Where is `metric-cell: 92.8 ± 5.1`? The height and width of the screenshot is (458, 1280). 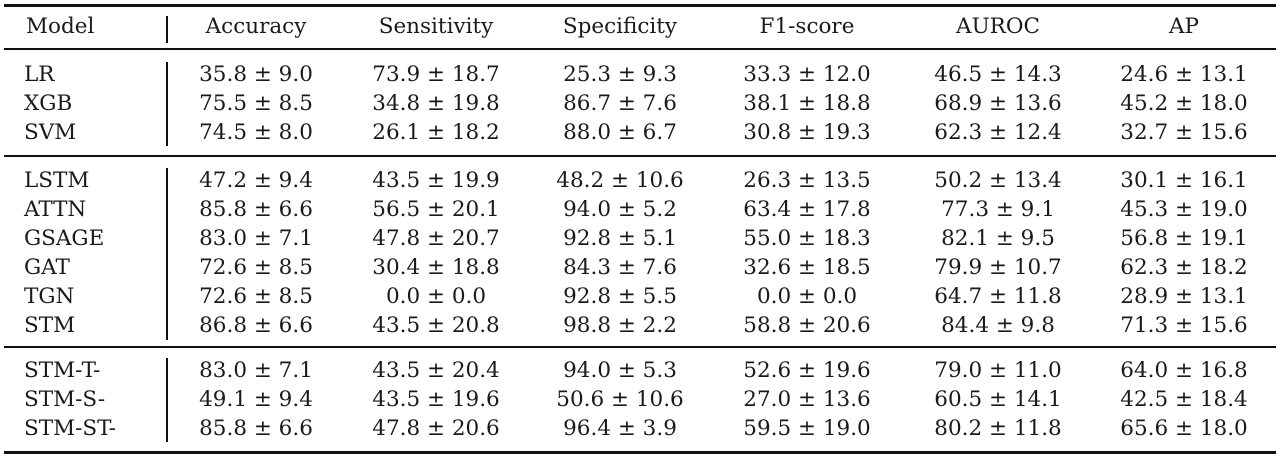
metric-cell: 92.8 ± 5.1 is located at coordinates (620, 238).